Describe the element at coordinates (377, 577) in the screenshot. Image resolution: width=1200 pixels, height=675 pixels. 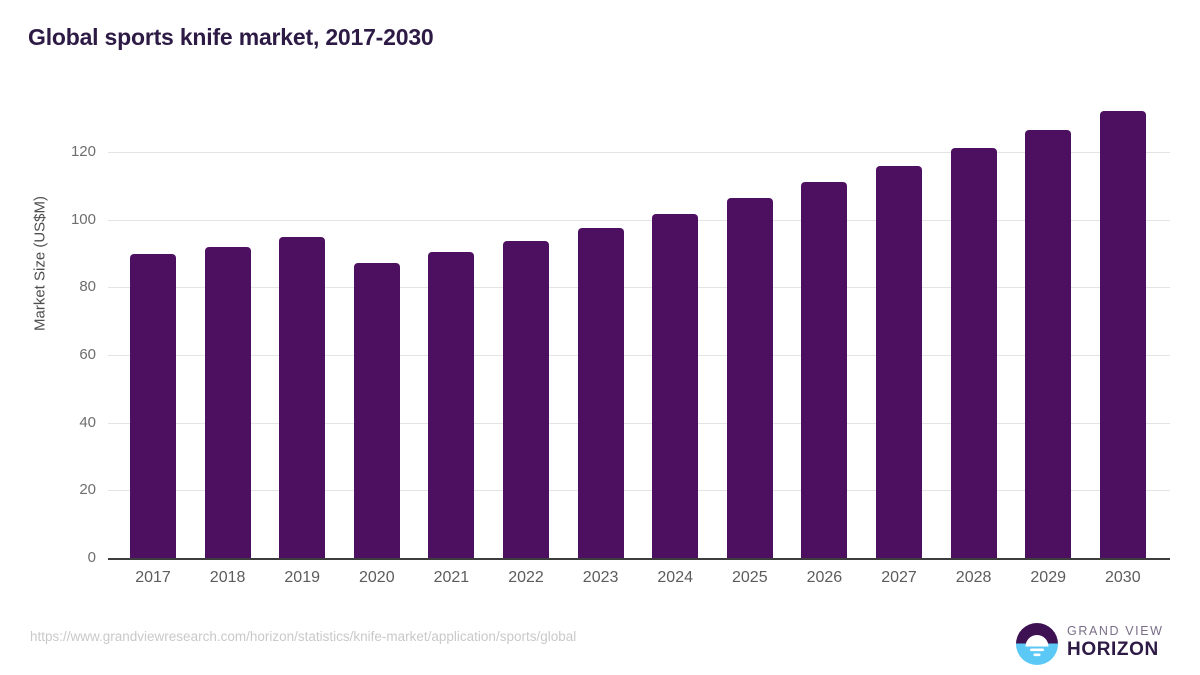
I see `x-axis-tick-label: 2020` at that location.